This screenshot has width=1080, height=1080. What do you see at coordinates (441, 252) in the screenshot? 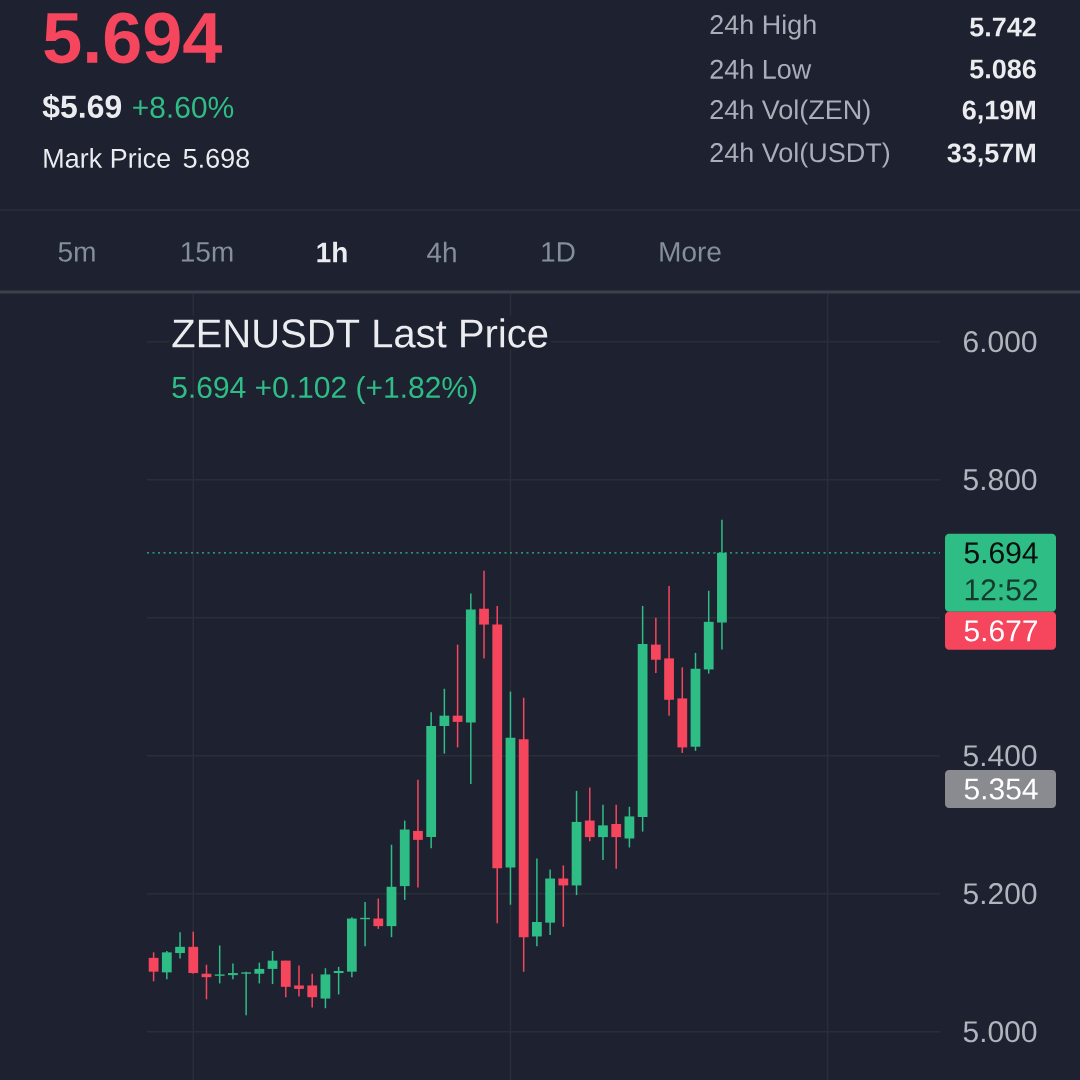
I see `text: 4h` at bounding box center [441, 252].